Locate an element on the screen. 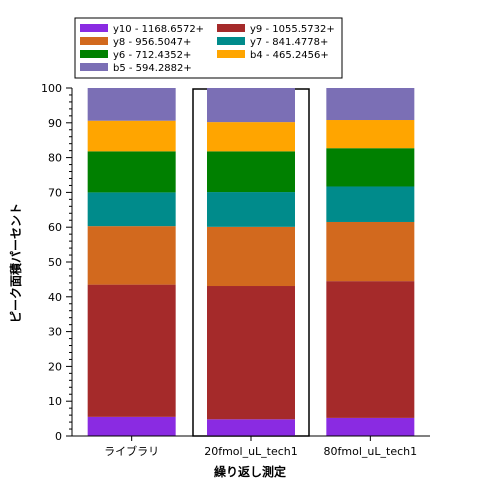 This screenshot has height=493, width=488. legend-box is located at coordinates (208, 48).